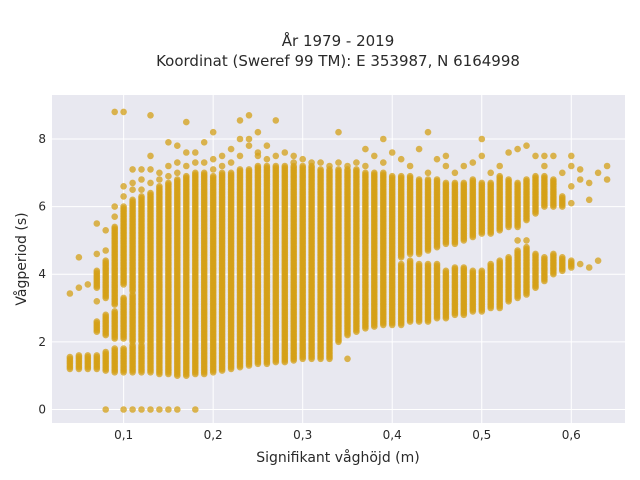 The width and height of the screenshot is (640, 480). What do you see at coordinates (42, 207) in the screenshot?
I see `y-tick-label: 6` at bounding box center [42, 207].